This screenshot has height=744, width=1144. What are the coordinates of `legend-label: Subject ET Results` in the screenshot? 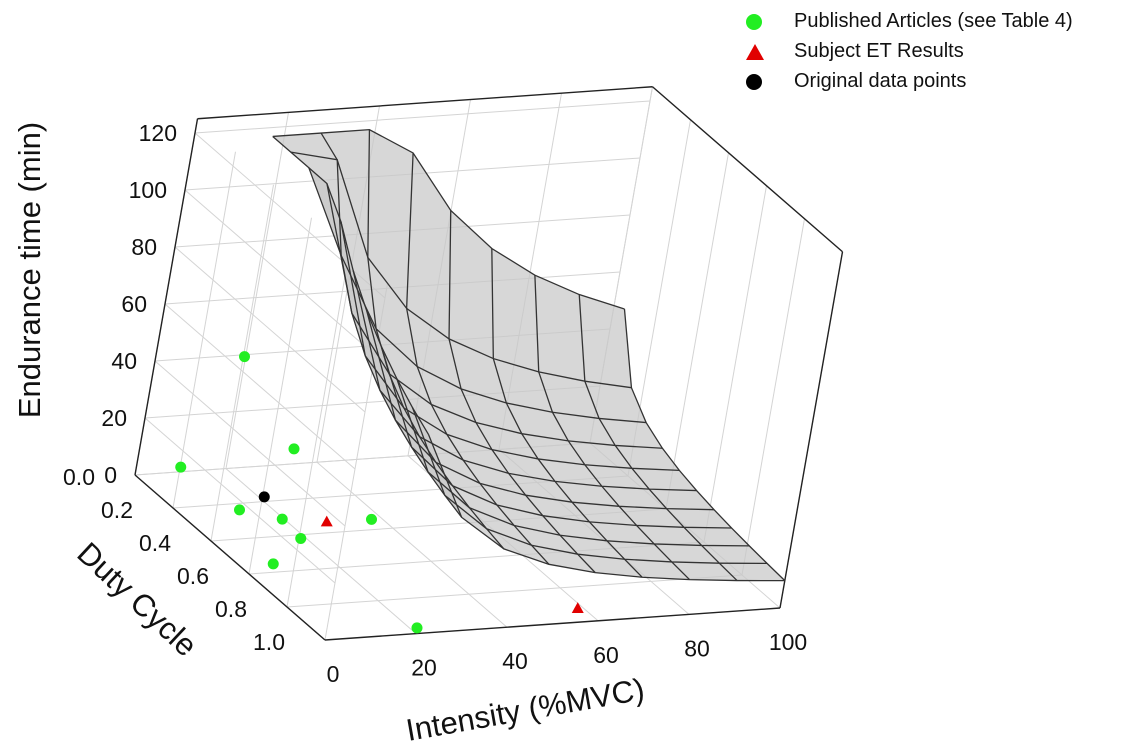 It's located at (879, 51).